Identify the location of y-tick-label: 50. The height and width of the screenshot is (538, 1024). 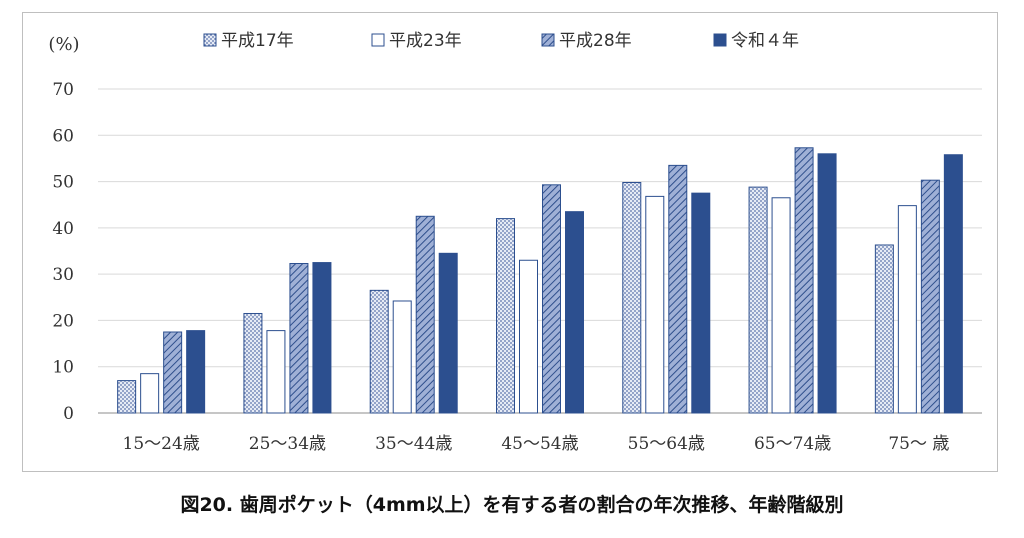
(63, 183).